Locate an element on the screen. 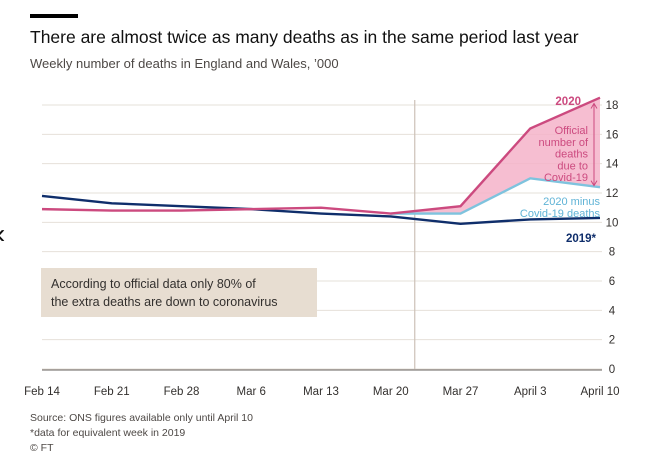 Image resolution: width=650 pixels, height=467 pixels. y-tick-label-1: 2 is located at coordinates (612, 341).